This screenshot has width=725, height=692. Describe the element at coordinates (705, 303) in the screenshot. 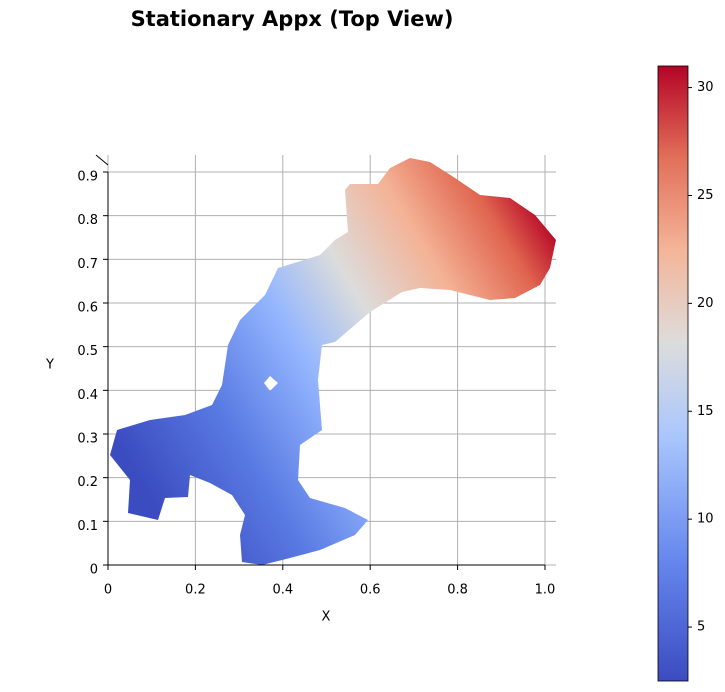

I see `colorbar-tick-label: 20` at that location.